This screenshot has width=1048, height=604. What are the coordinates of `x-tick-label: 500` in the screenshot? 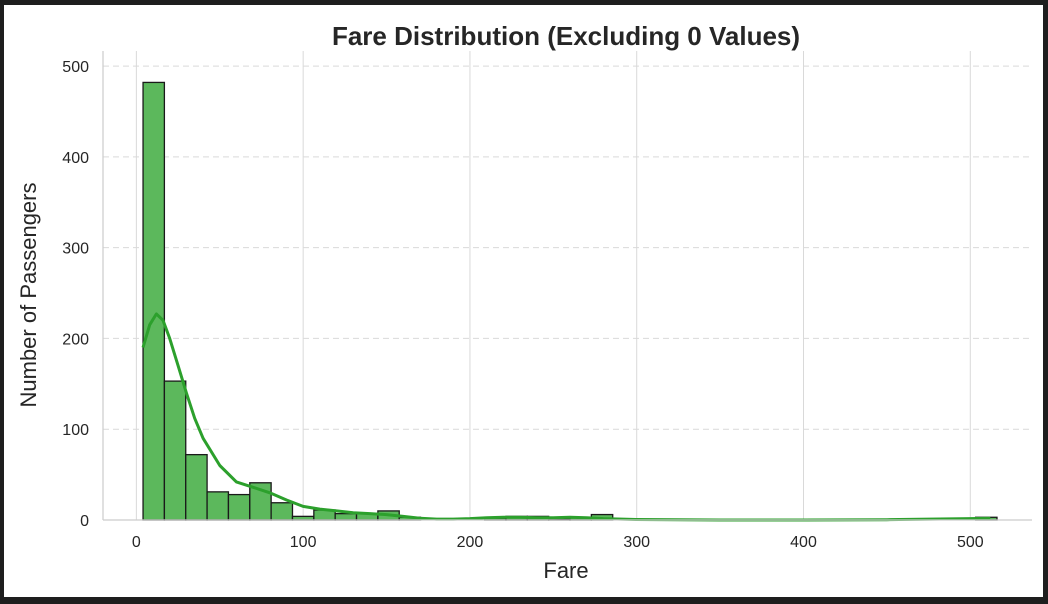 It's located at (970, 542).